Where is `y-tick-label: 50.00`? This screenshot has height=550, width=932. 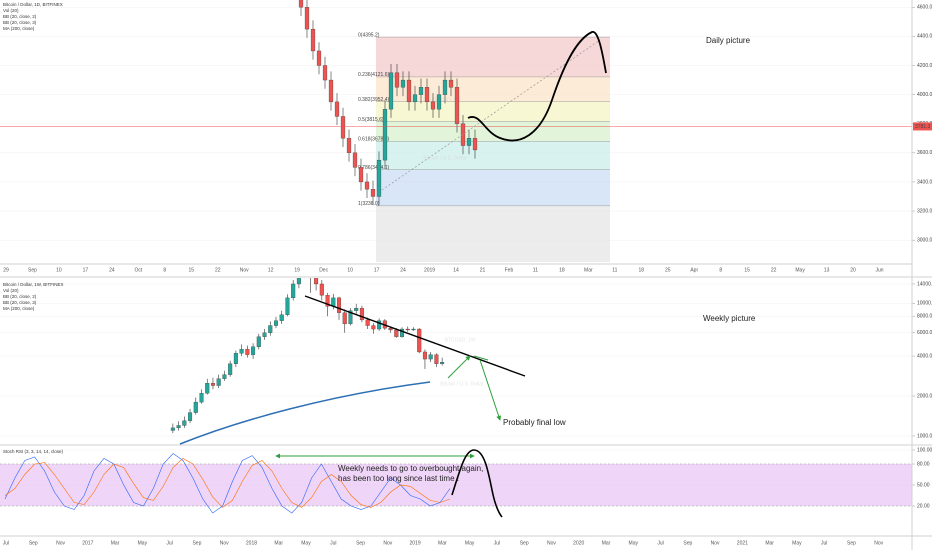 y-tick-label: 50.00 is located at coordinates (923, 485).